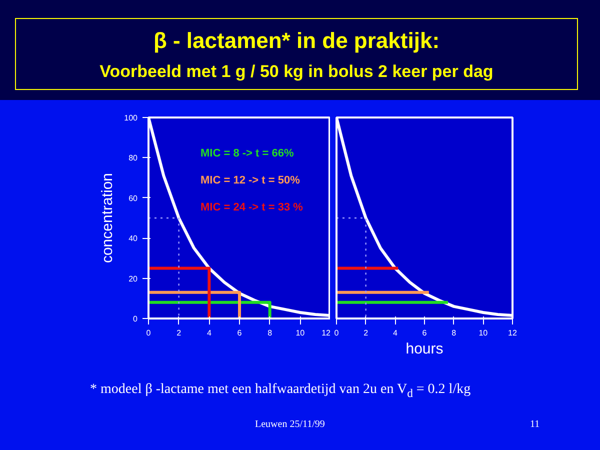 The height and width of the screenshot is (450, 600). What do you see at coordinates (250, 180) in the screenshot?
I see `text: MIC = 12 -> t = 50%` at bounding box center [250, 180].